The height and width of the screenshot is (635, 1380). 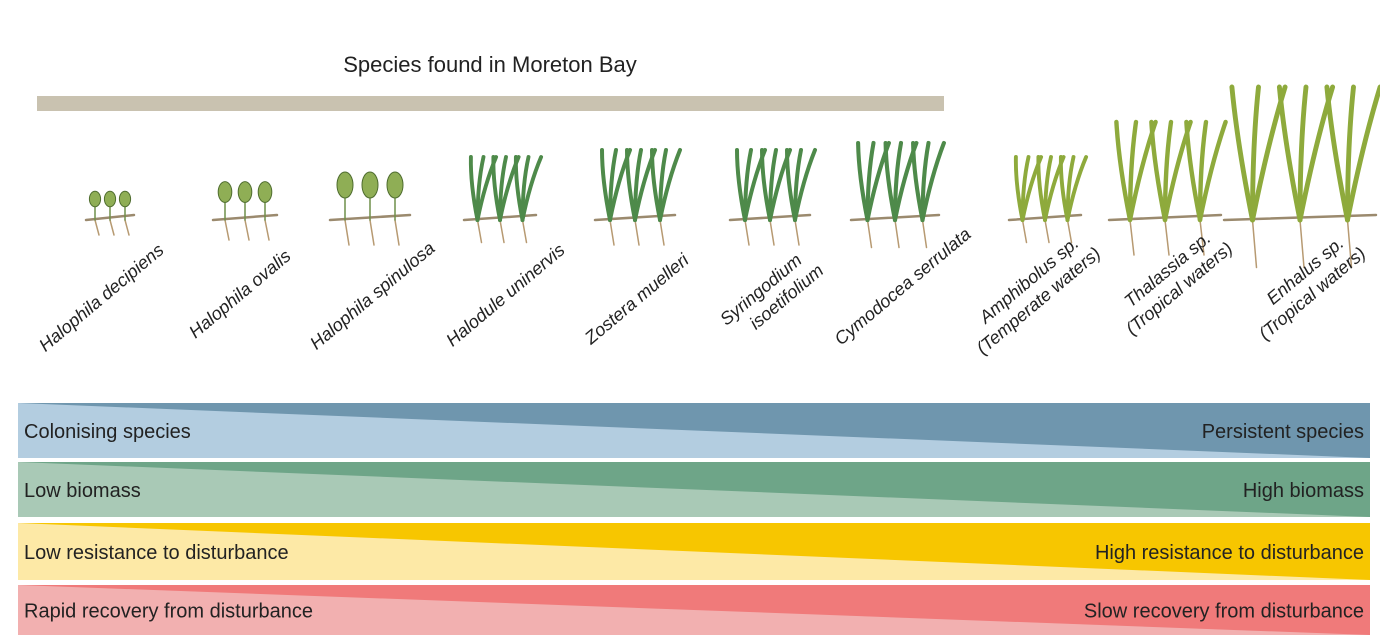 I want to click on moreton-bay-bracket, so click(x=490, y=103).